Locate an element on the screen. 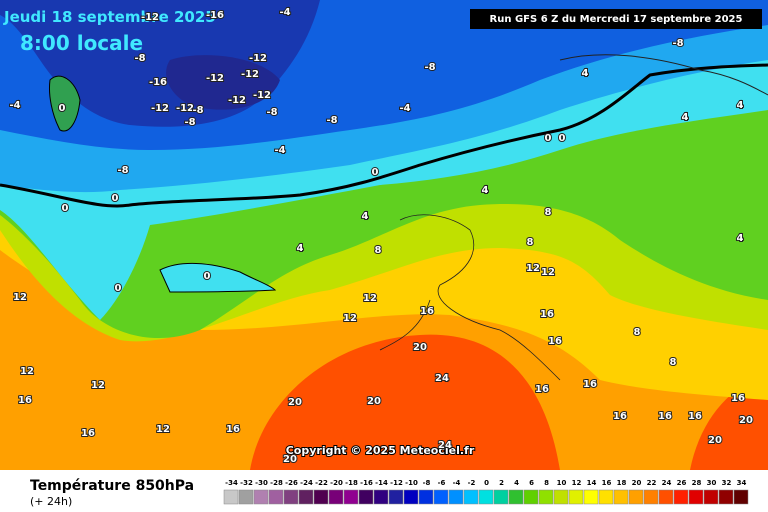  scale-label: 22 is located at coordinates (652, 483).